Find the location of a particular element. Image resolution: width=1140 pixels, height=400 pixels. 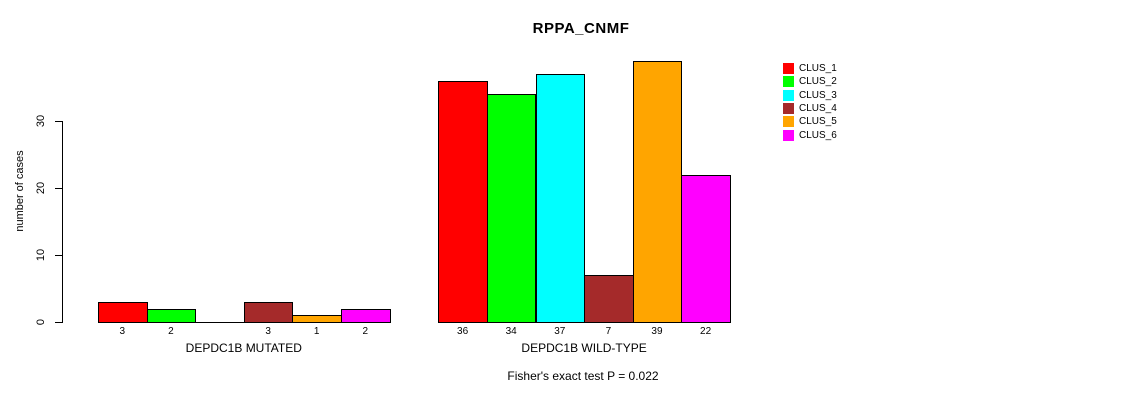

bar-value-label: 34 is located at coordinates (511, 331).